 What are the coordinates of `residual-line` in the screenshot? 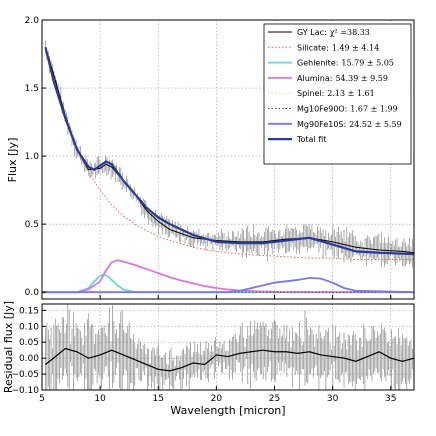 It's located at (229, 359).